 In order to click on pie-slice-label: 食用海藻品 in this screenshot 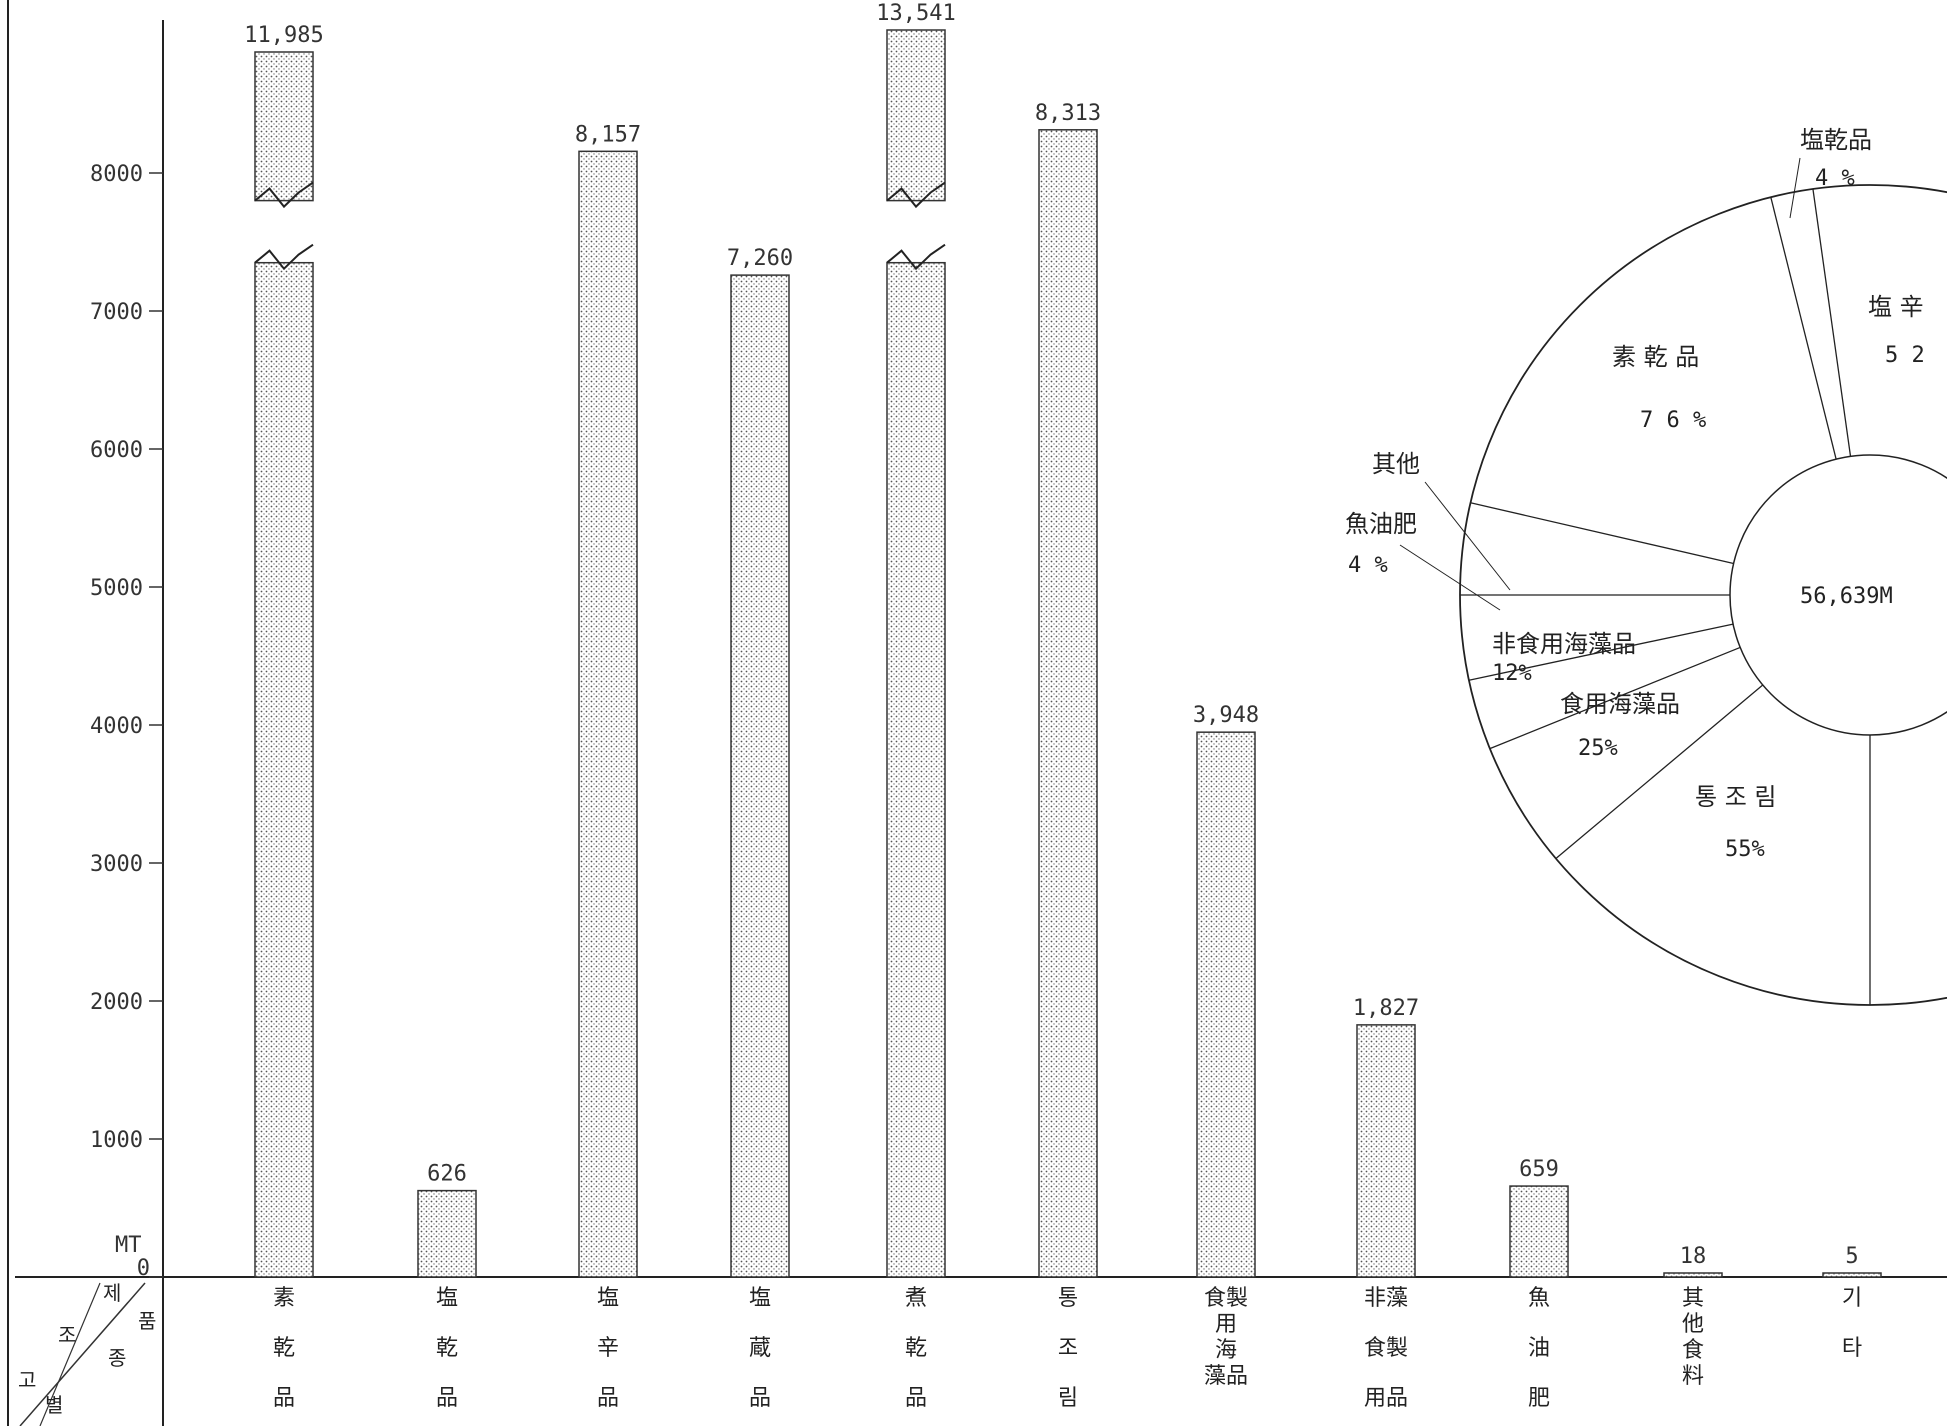, I will do `click(1620, 704)`.